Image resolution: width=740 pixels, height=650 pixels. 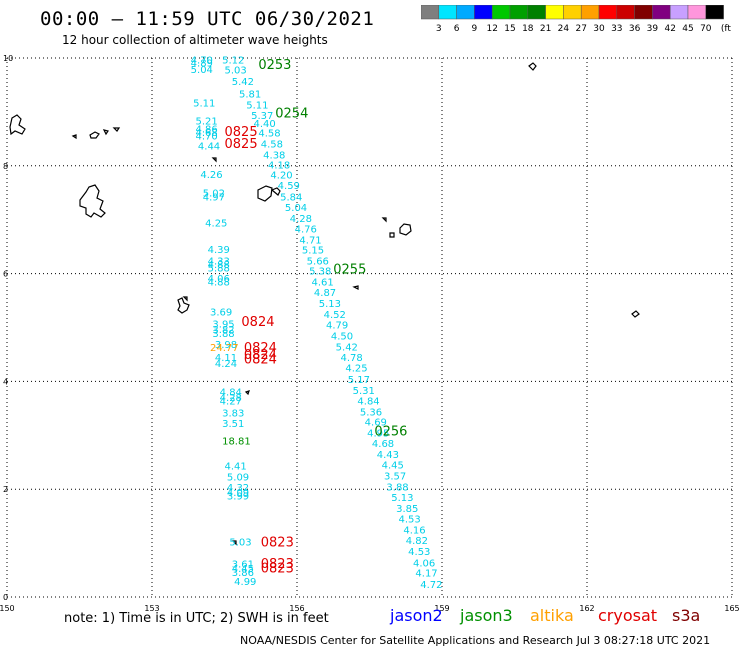 What do you see at coordinates (223, 330) in the screenshot?
I see `wave-height-value: 3.82` at bounding box center [223, 330].